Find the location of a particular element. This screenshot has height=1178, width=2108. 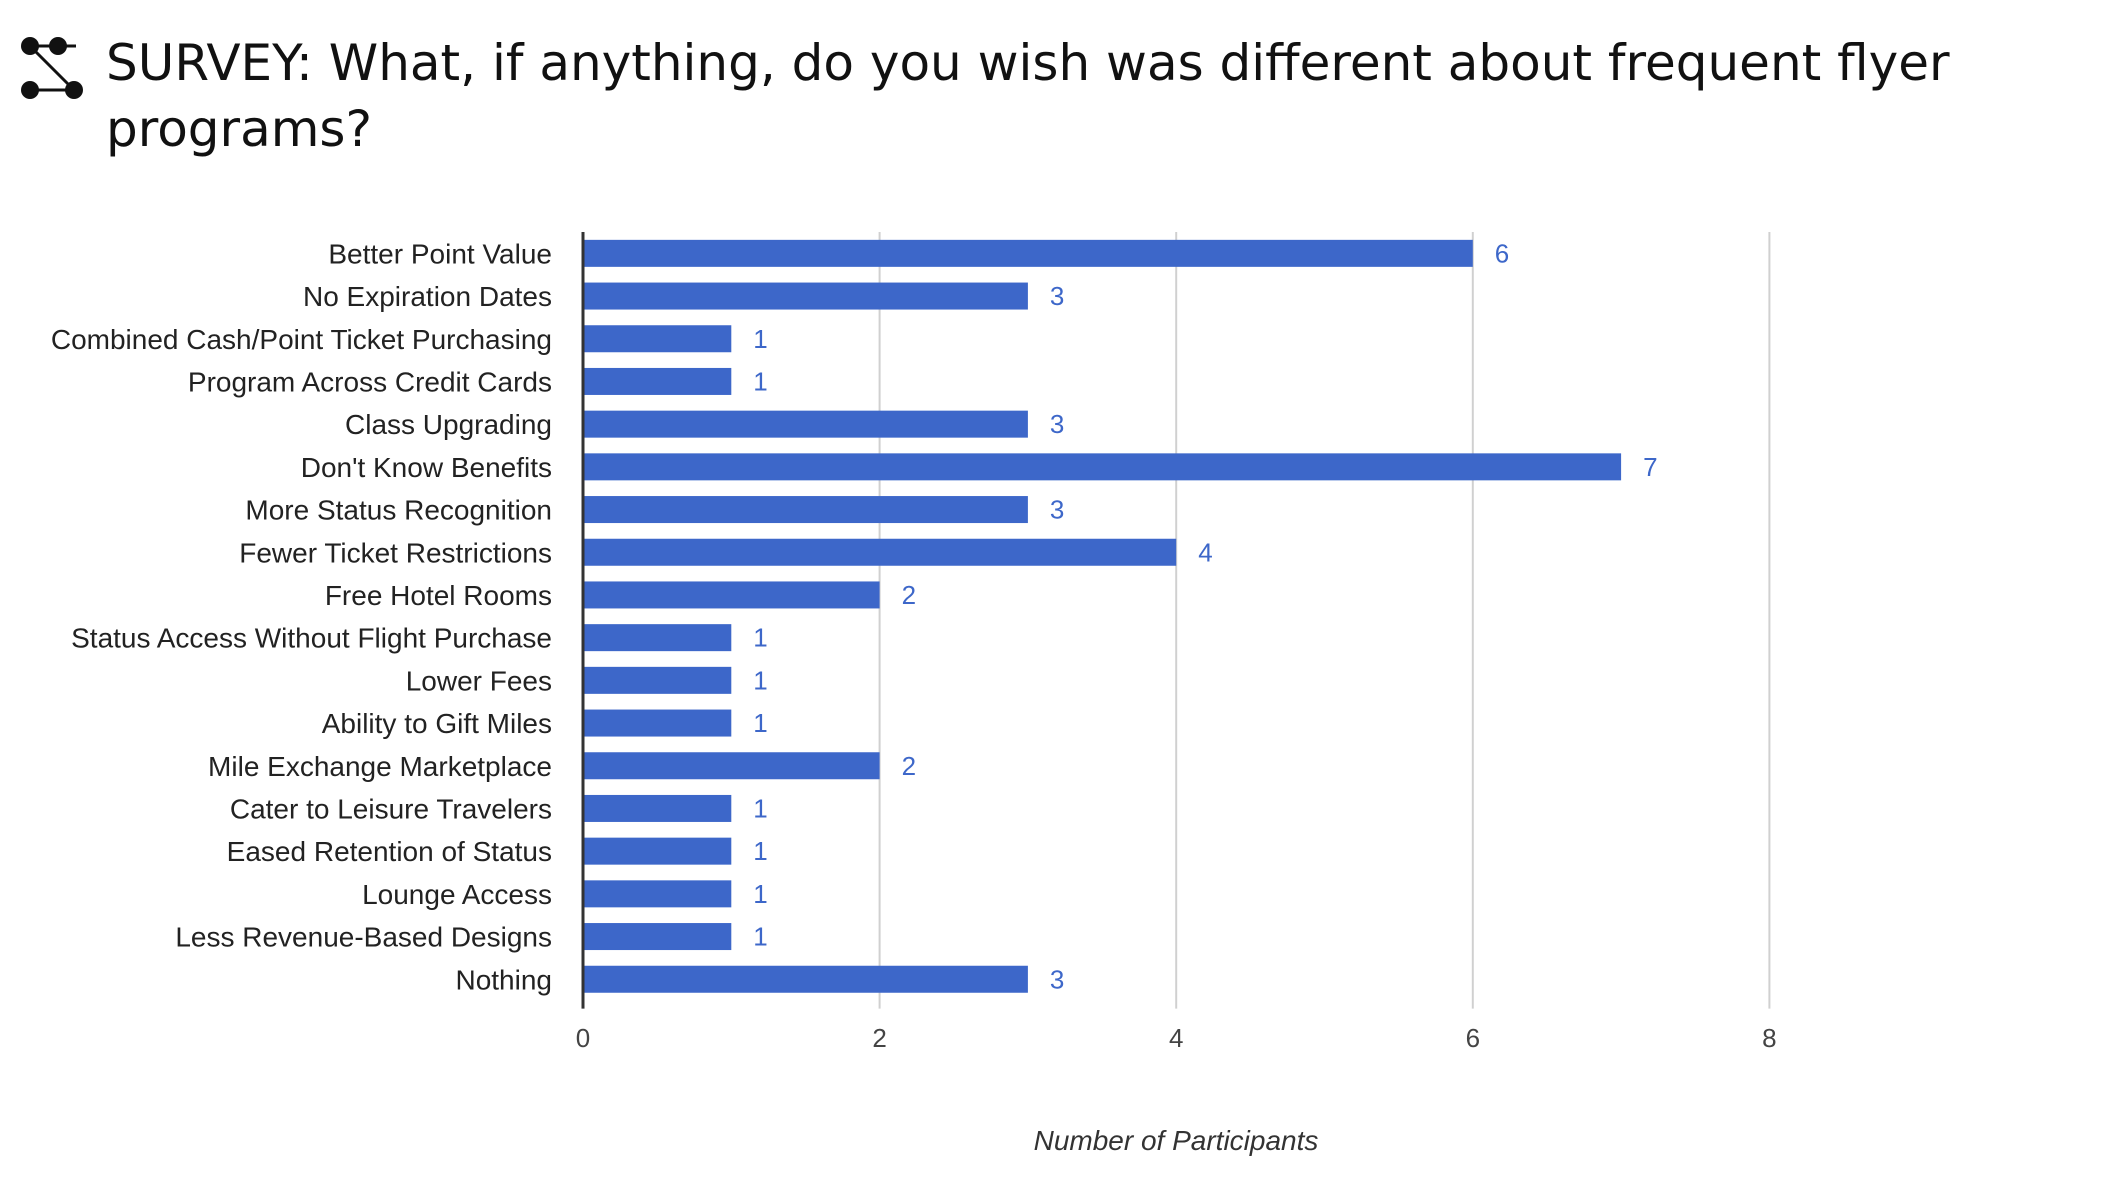

x-tick-label: 6 is located at coordinates (1473, 1038).